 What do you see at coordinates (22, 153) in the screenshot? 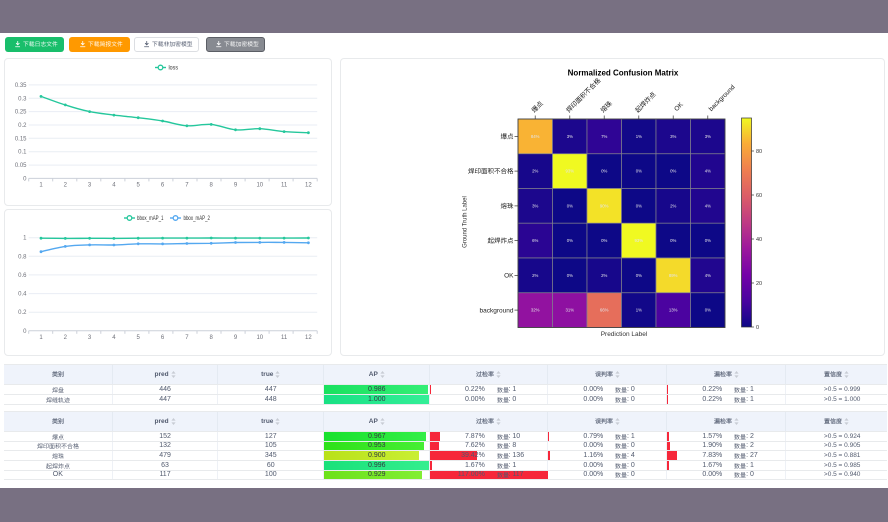
I see `svg-text: 0.1` at bounding box center [22, 153].